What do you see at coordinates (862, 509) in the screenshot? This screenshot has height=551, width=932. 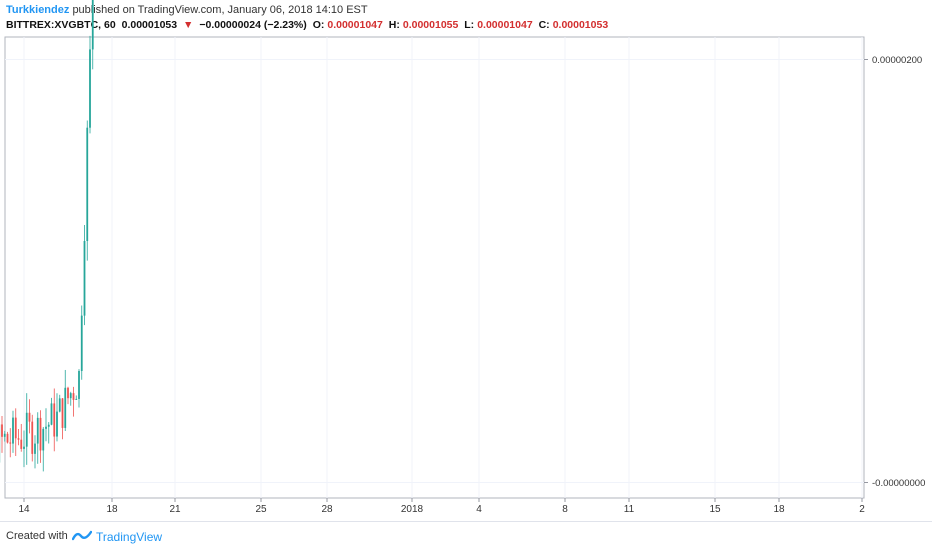 I see `x-tick-label: 2` at bounding box center [862, 509].